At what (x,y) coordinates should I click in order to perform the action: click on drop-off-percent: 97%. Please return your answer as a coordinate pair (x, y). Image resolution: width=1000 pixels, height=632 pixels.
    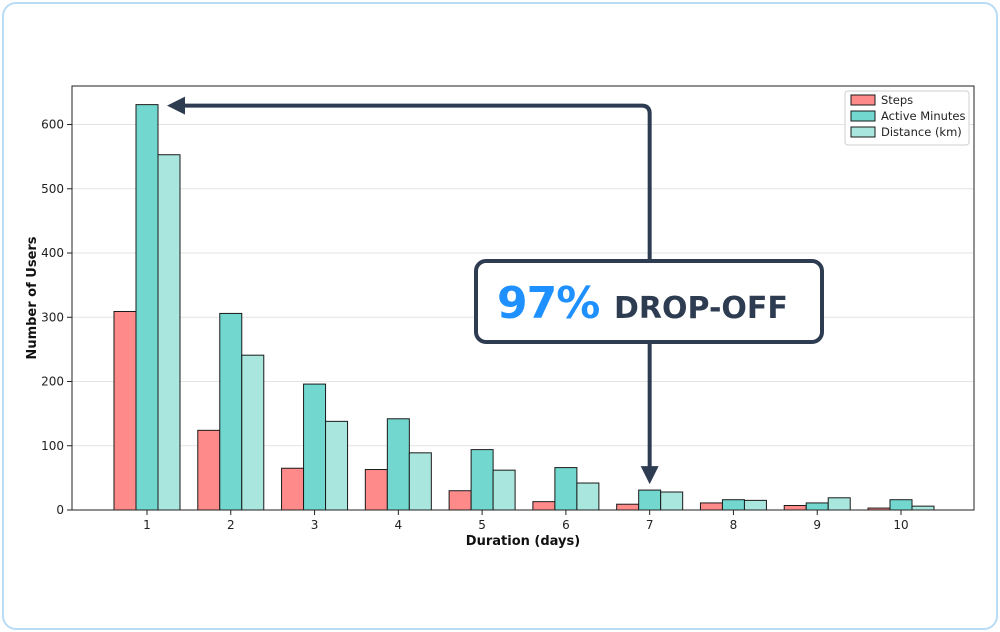
    Looking at the image, I should click on (548, 303).